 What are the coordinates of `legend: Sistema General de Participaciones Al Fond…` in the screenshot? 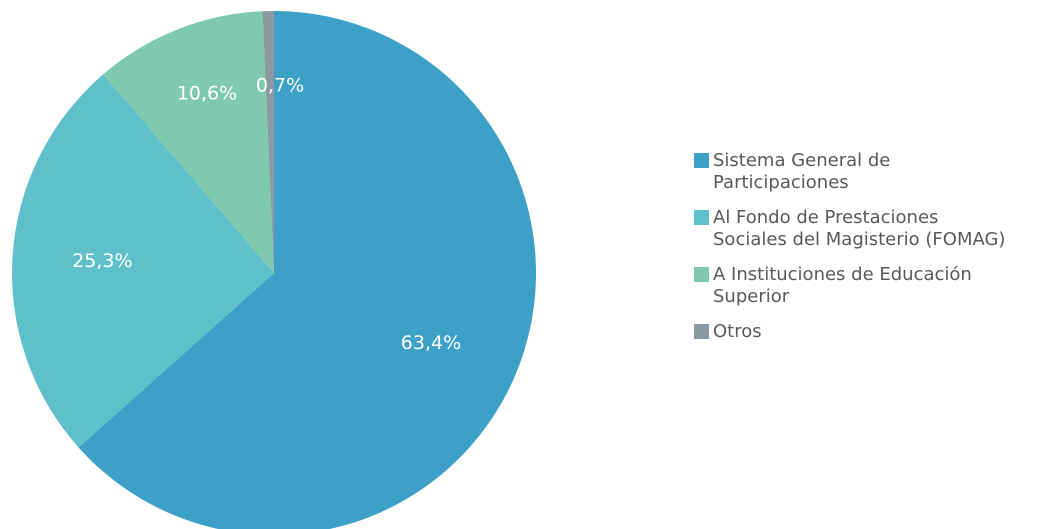 It's located at (877, 253).